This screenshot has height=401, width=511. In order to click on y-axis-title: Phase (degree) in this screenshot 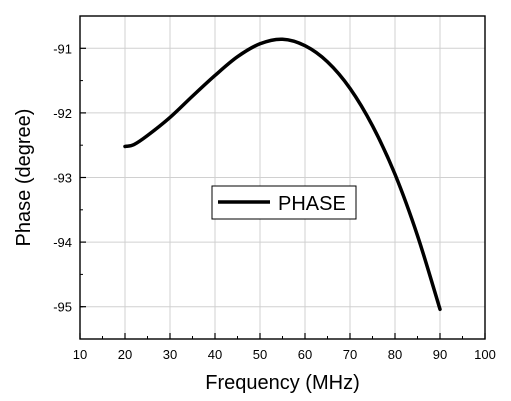, I will do `click(24, 178)`.